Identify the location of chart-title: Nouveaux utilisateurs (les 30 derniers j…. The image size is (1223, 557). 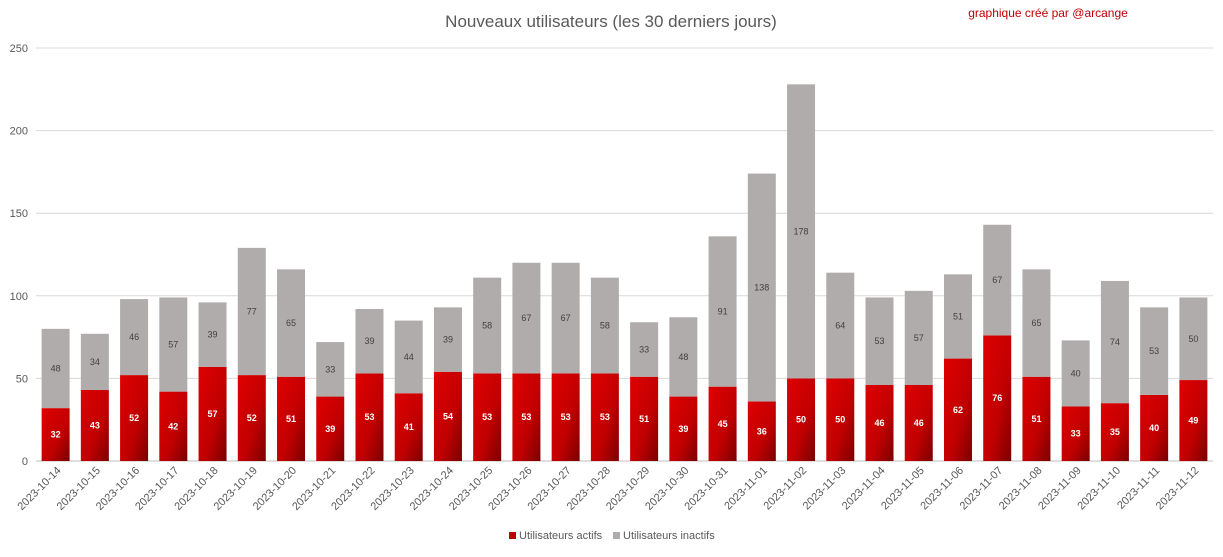
(611, 21).